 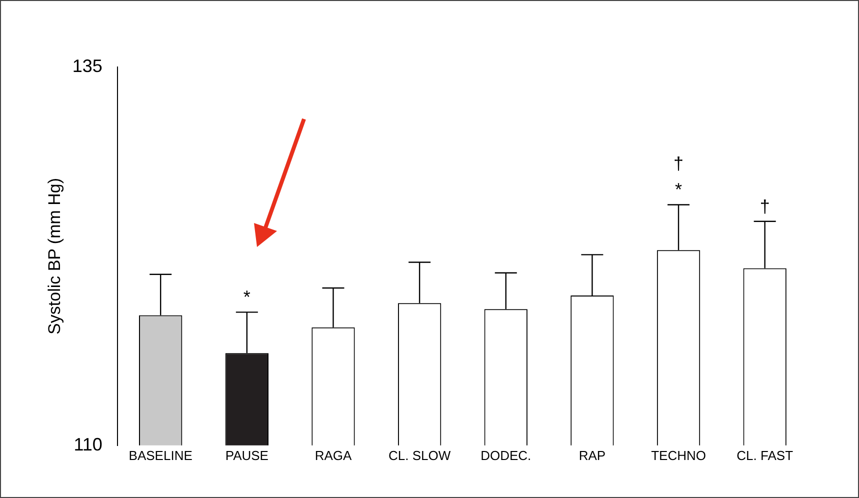 What do you see at coordinates (333, 455) in the screenshot?
I see `x-tick-label: RAGA` at bounding box center [333, 455].